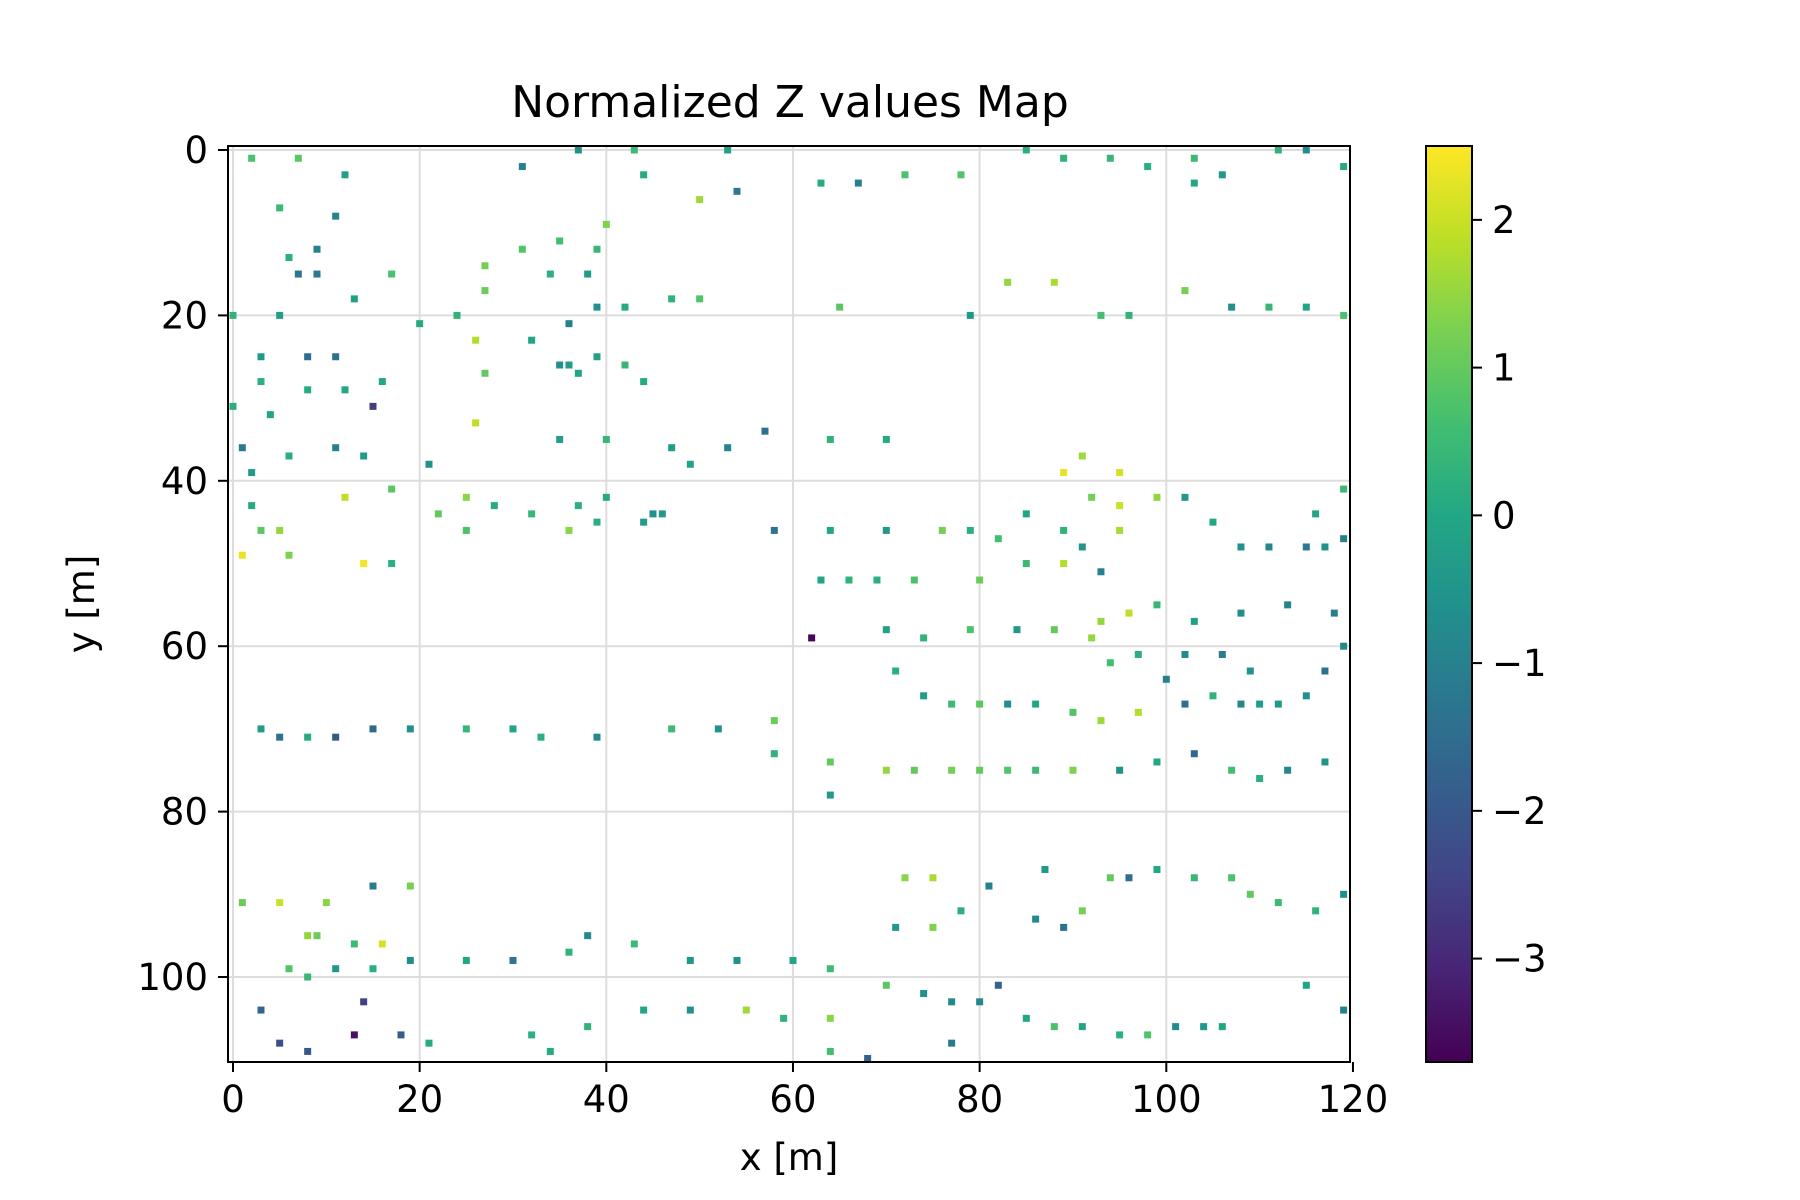  Describe the element at coordinates (1504, 368) in the screenshot. I see `colorbar-tick-label: 1` at that location.